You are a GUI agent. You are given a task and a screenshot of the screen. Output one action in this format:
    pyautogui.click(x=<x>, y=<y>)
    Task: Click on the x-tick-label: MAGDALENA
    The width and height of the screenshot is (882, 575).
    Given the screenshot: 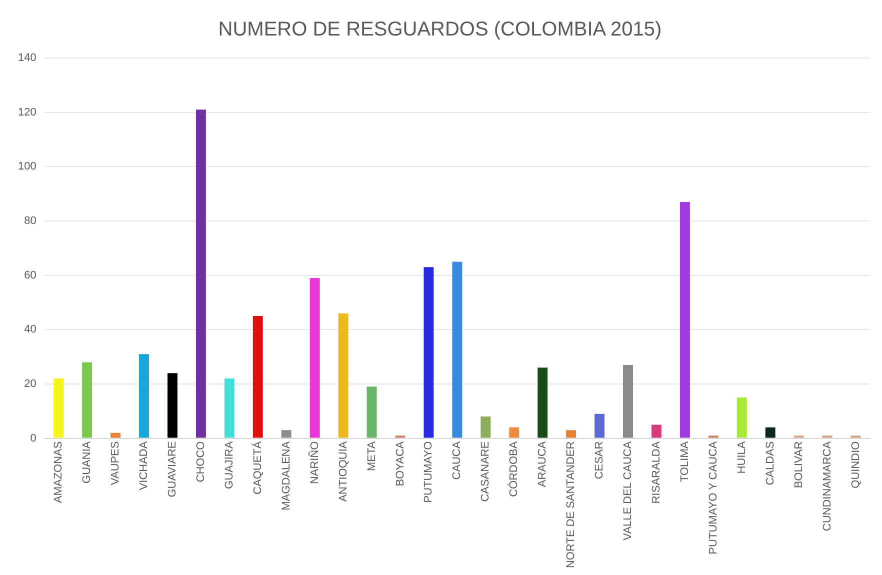 What is the action you would take?
    pyautogui.click(x=286, y=475)
    